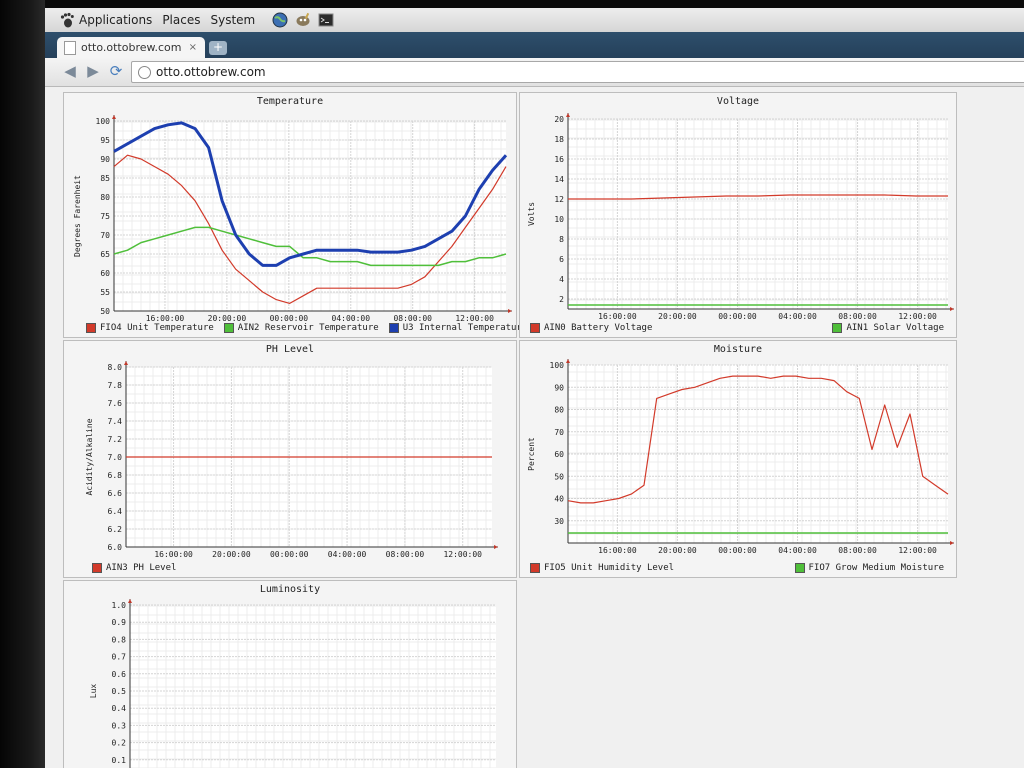  What do you see at coordinates (559, 199) in the screenshot?
I see `y-tick-label: 12` at bounding box center [559, 199].